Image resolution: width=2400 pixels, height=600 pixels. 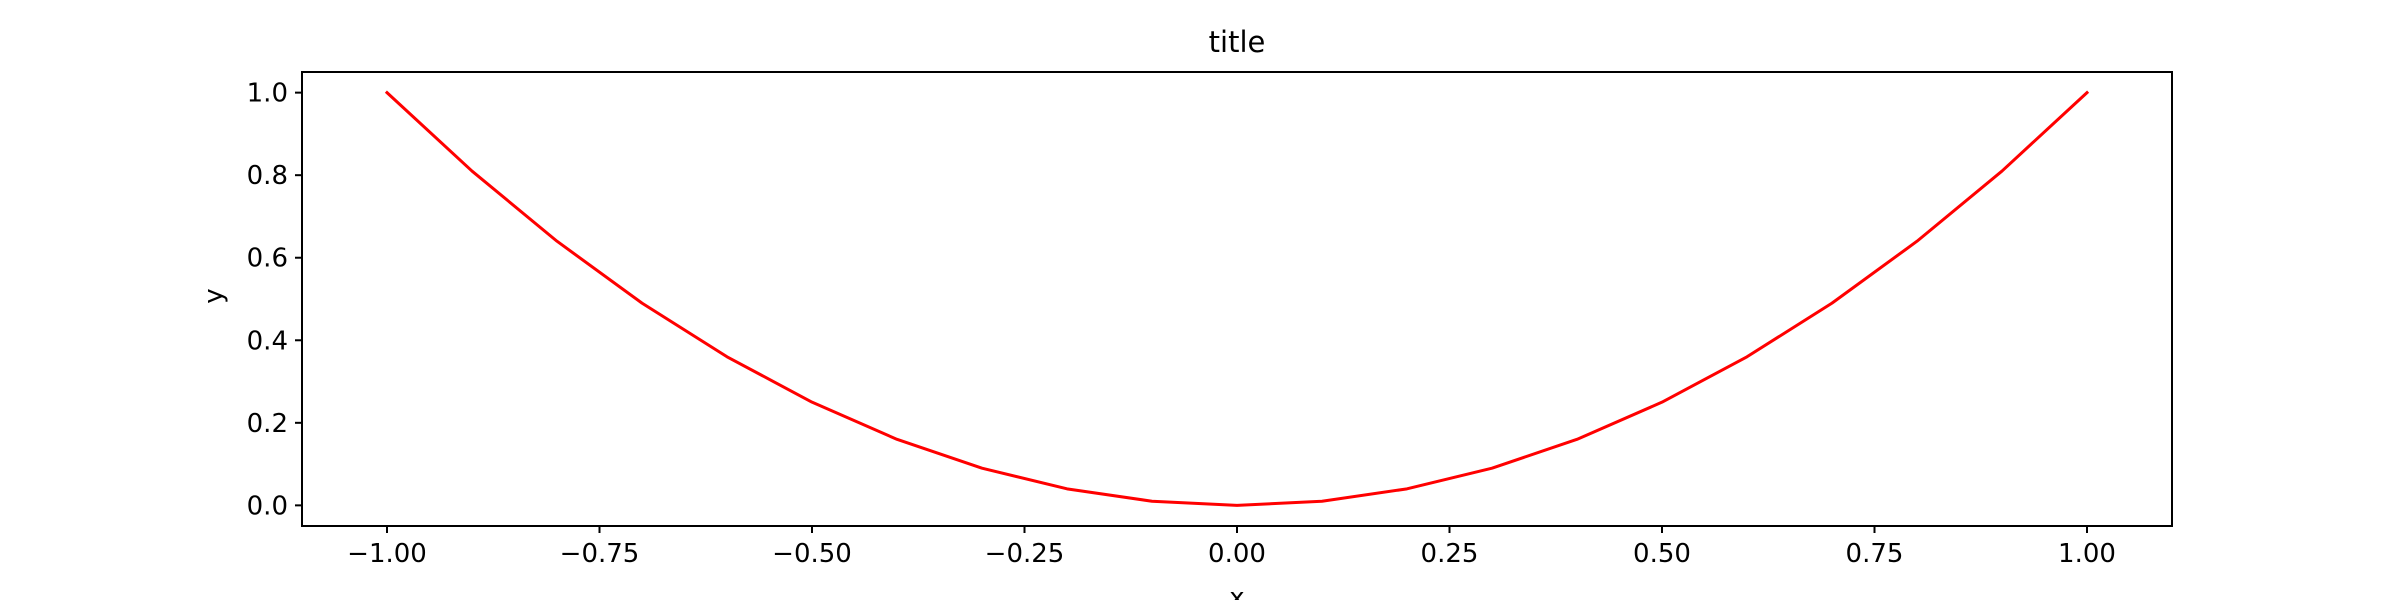 I want to click on x-tick-label: −0.25, so click(x=1025, y=554).